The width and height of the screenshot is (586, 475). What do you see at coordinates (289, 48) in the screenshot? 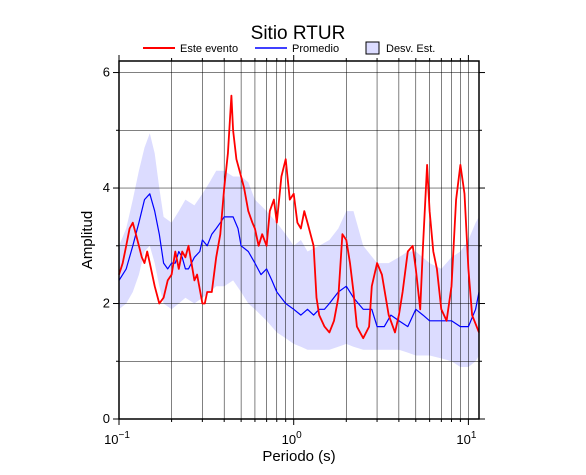
I see `legend: Este evento Promedio Desv. Est.` at bounding box center [289, 48].